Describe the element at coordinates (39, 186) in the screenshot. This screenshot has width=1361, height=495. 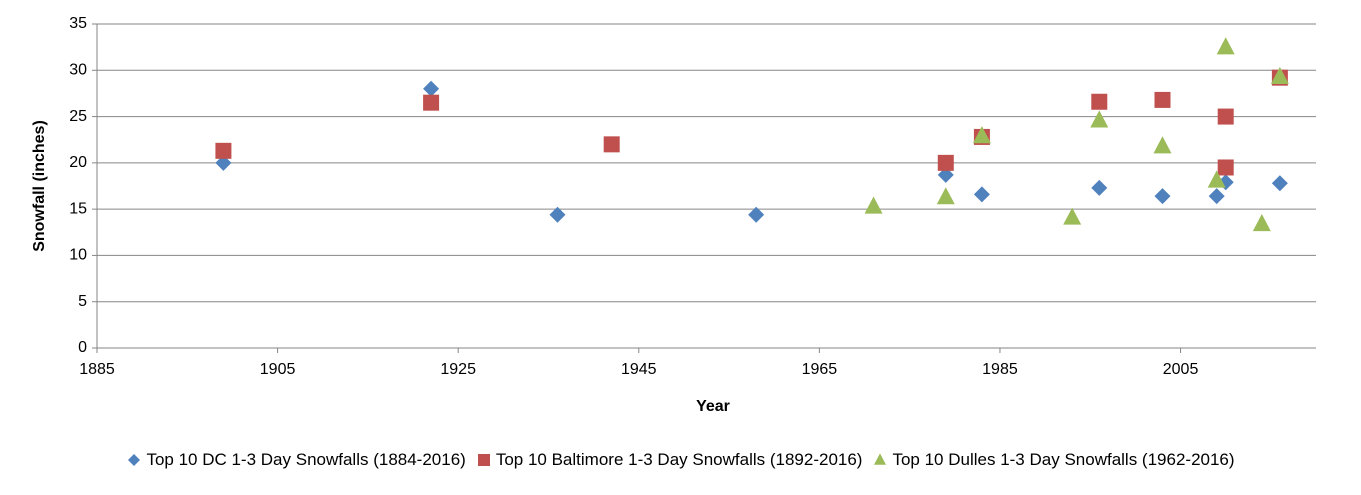
I see `y-axis-title: Snowfall (inches)` at that location.